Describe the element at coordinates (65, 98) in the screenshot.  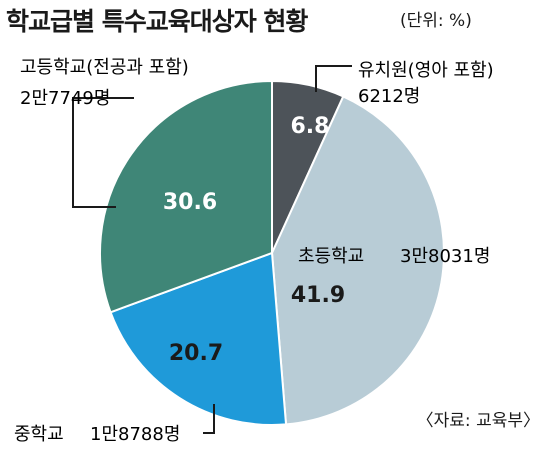
I see `label-high-count: 2만7749명` at that location.